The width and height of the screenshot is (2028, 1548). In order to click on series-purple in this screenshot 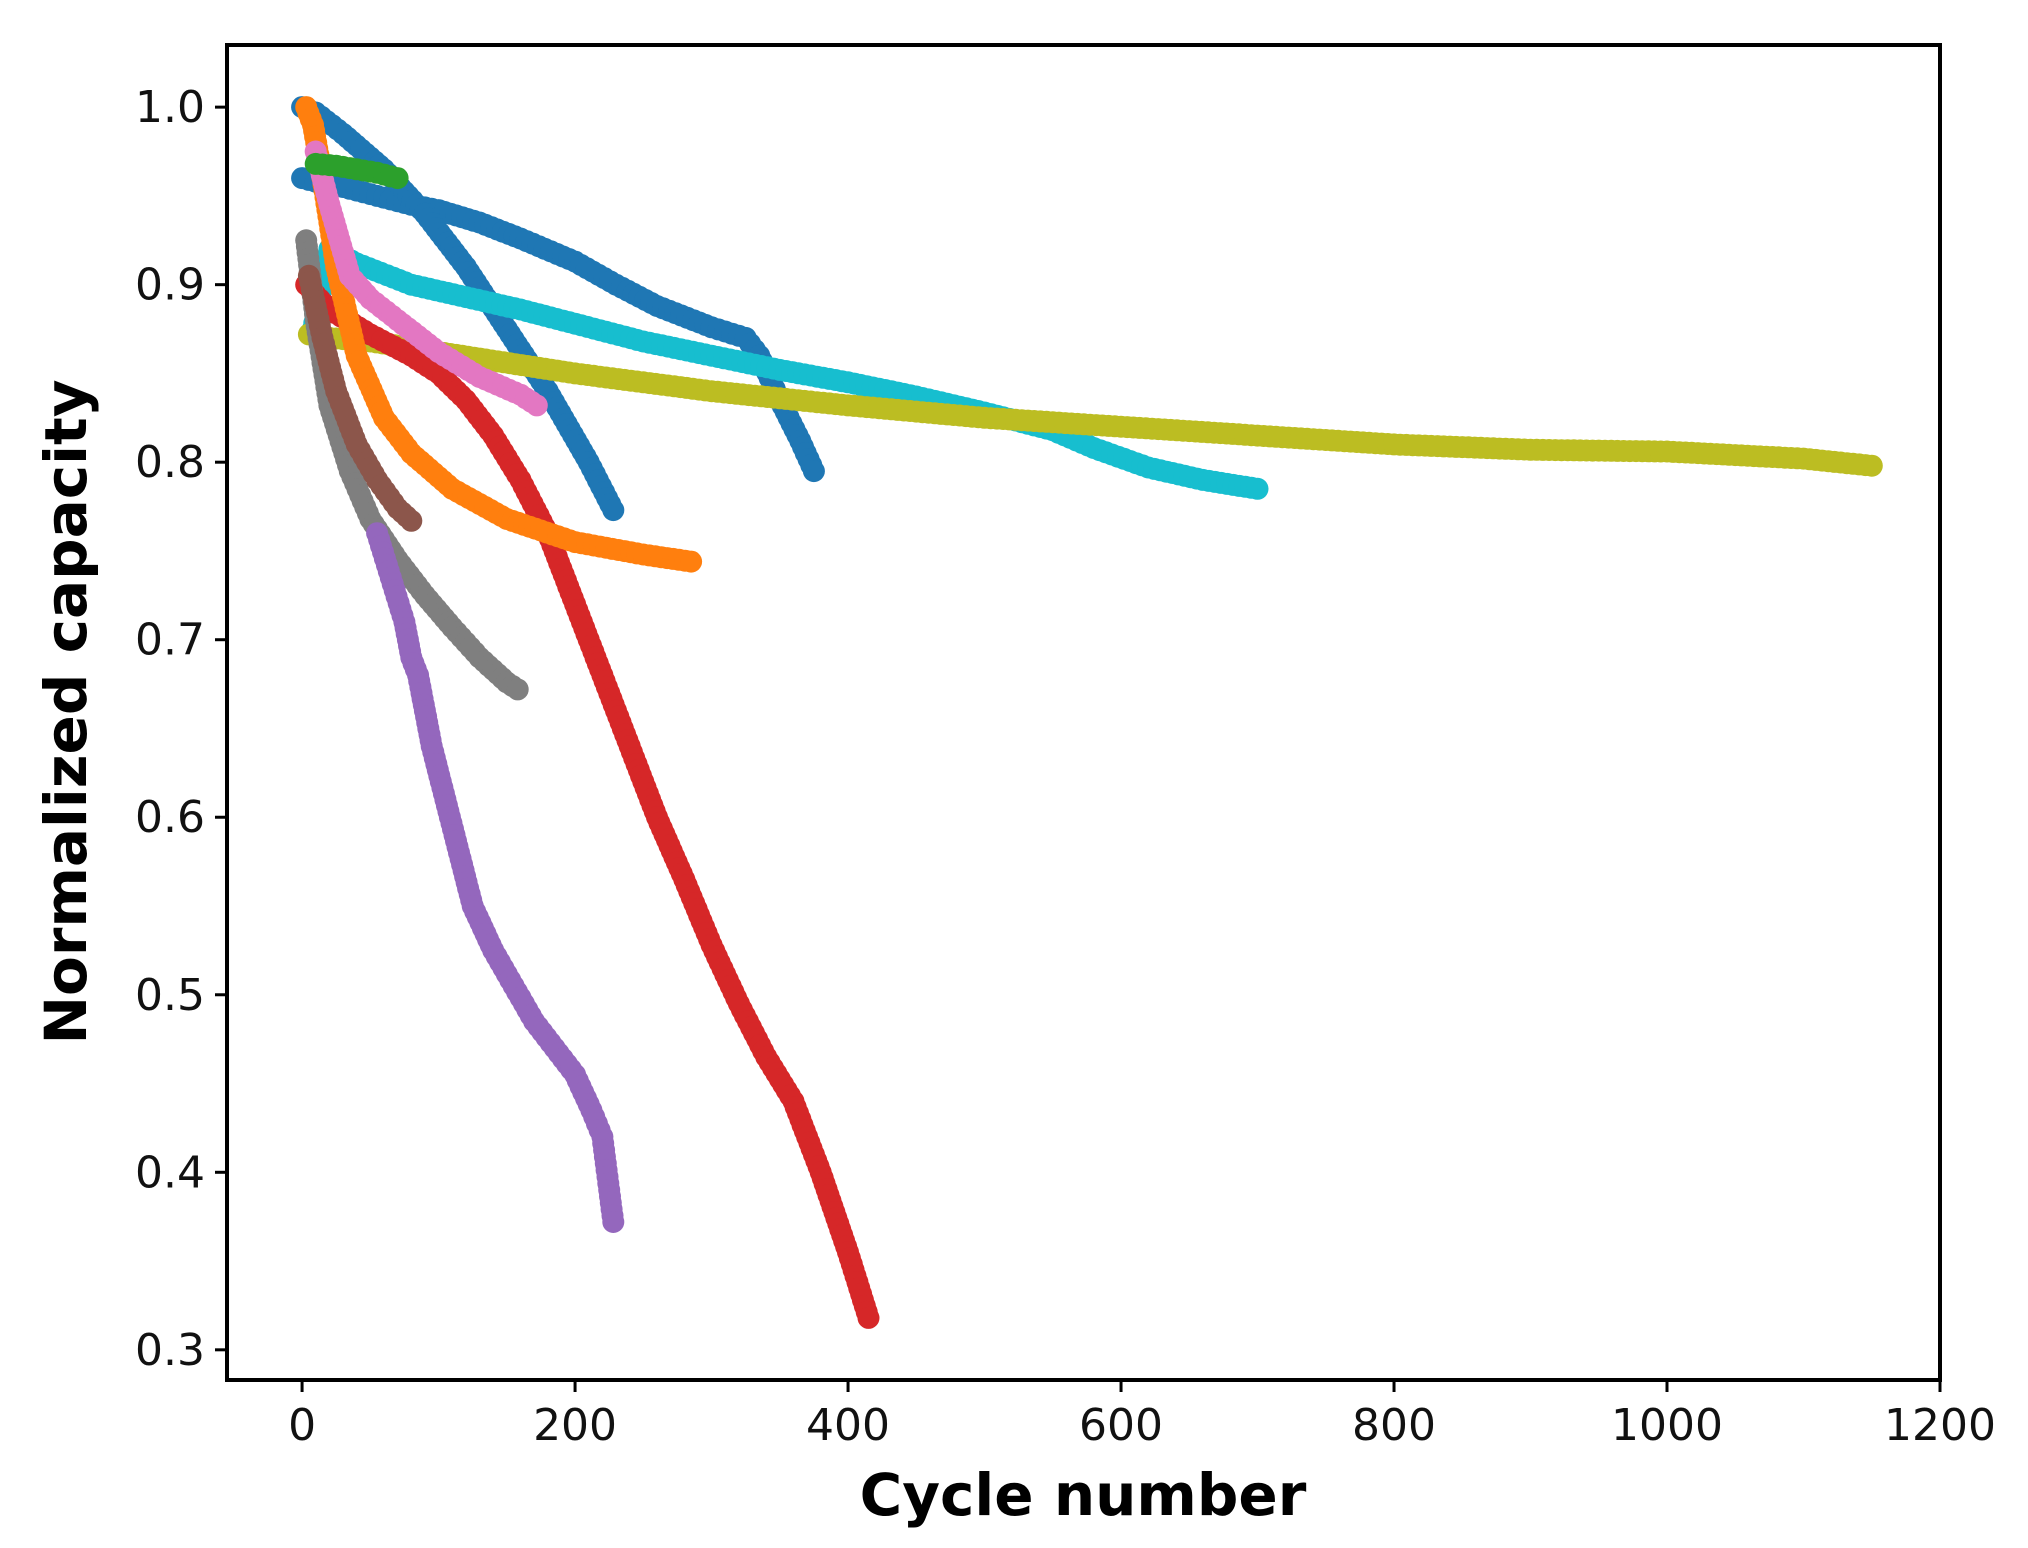, I will do `click(495, 877)`.